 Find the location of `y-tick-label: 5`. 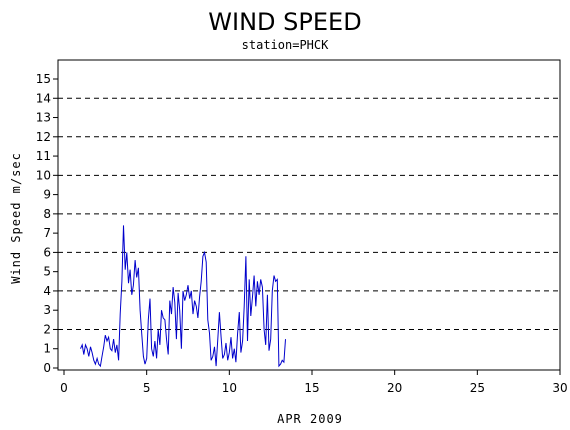

y-tick-label: 5 is located at coordinates (47, 272).